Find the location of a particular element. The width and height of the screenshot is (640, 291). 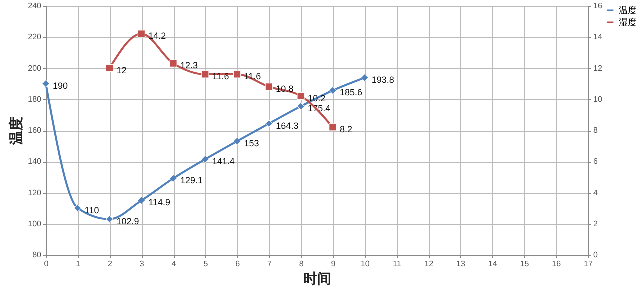

x-tick-label: 14 is located at coordinates (493, 264).